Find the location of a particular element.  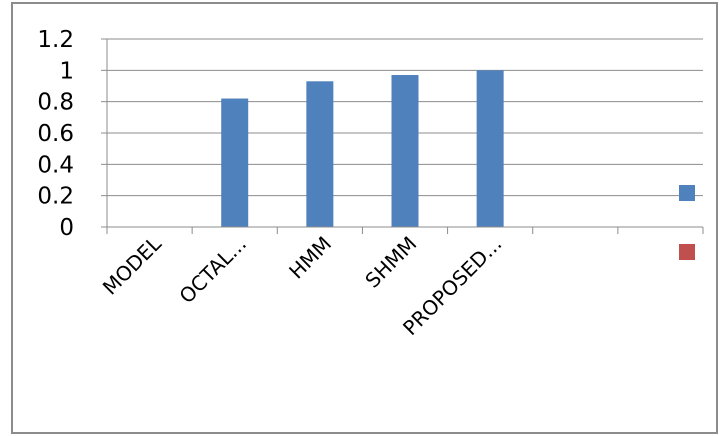

y-tick-label: 1.2 is located at coordinates (55, 40).